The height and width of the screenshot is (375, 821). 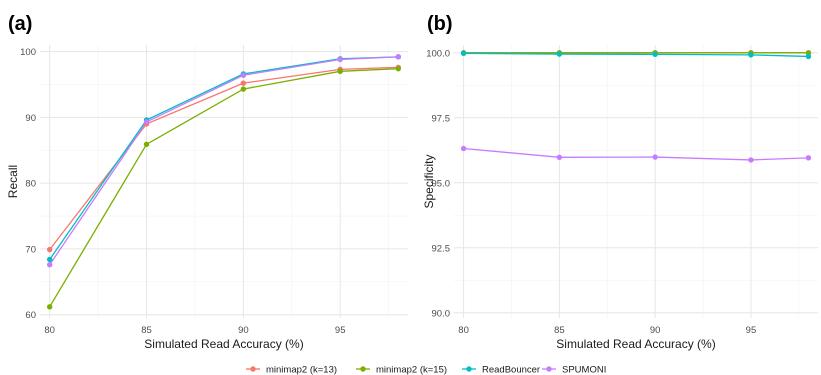 What do you see at coordinates (438, 53) in the screenshot?
I see `y-tick-label: 100.0` at bounding box center [438, 53].